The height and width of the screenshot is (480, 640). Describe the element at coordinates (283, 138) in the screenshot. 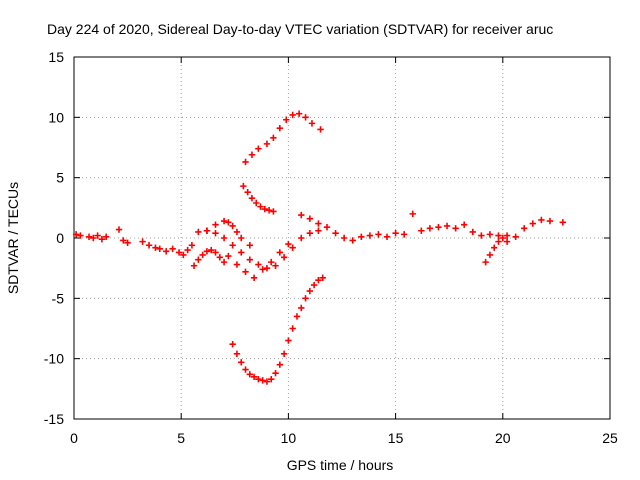

I see `series-upper-arc` at that location.